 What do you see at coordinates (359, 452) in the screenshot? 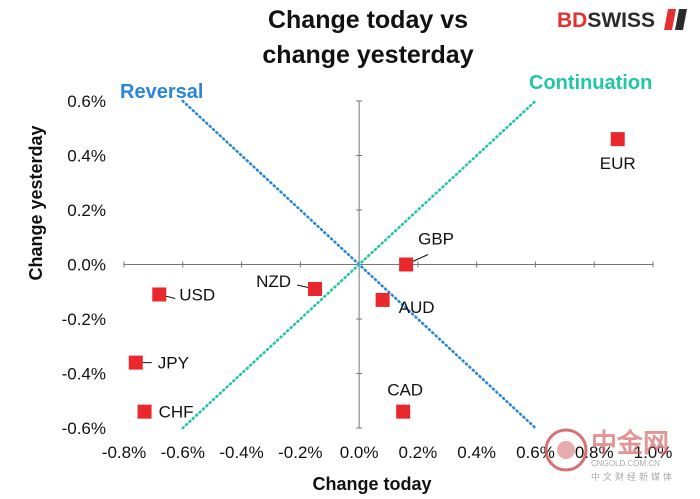
I see `x-tick-label: 0.0%` at bounding box center [359, 452].